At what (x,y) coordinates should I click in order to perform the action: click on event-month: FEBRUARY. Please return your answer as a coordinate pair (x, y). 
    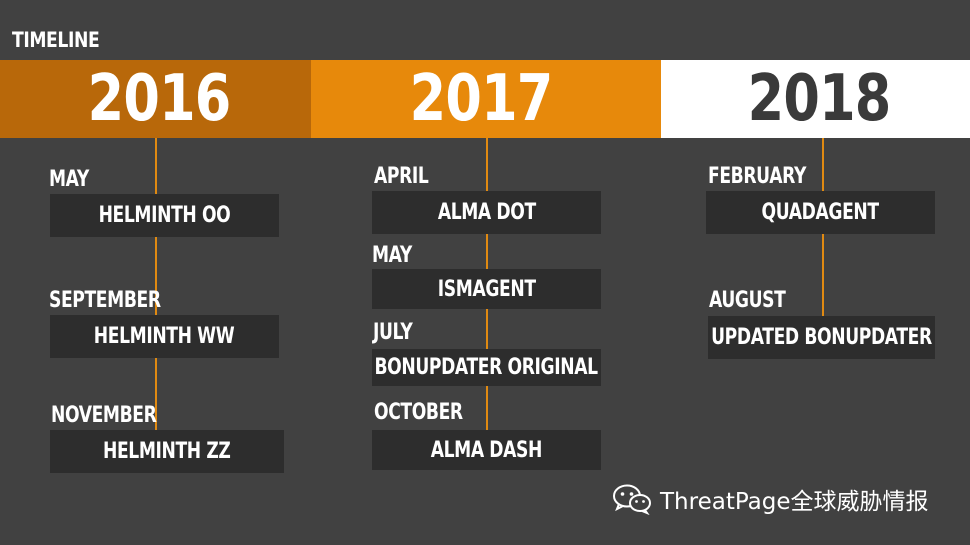
    Looking at the image, I should click on (757, 176).